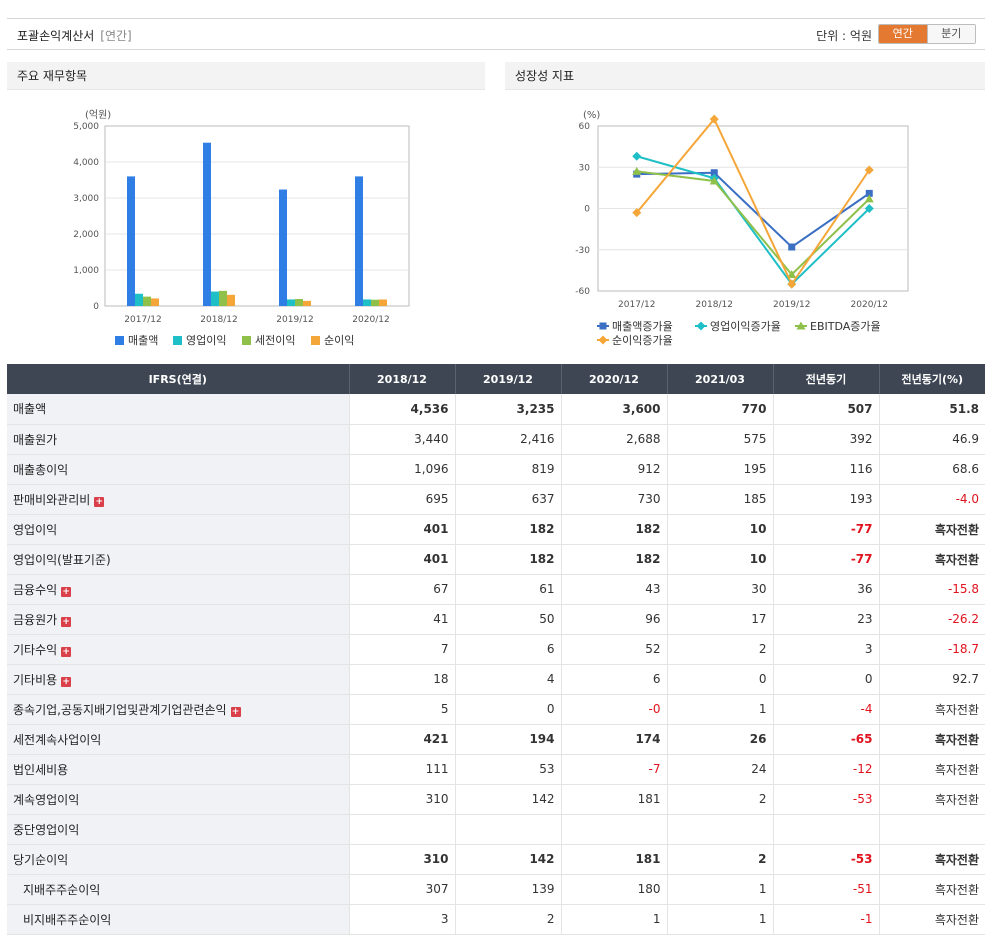 The width and height of the screenshot is (994, 950). Describe the element at coordinates (614, 589) in the screenshot. I see `value-cell: 43` at that location.